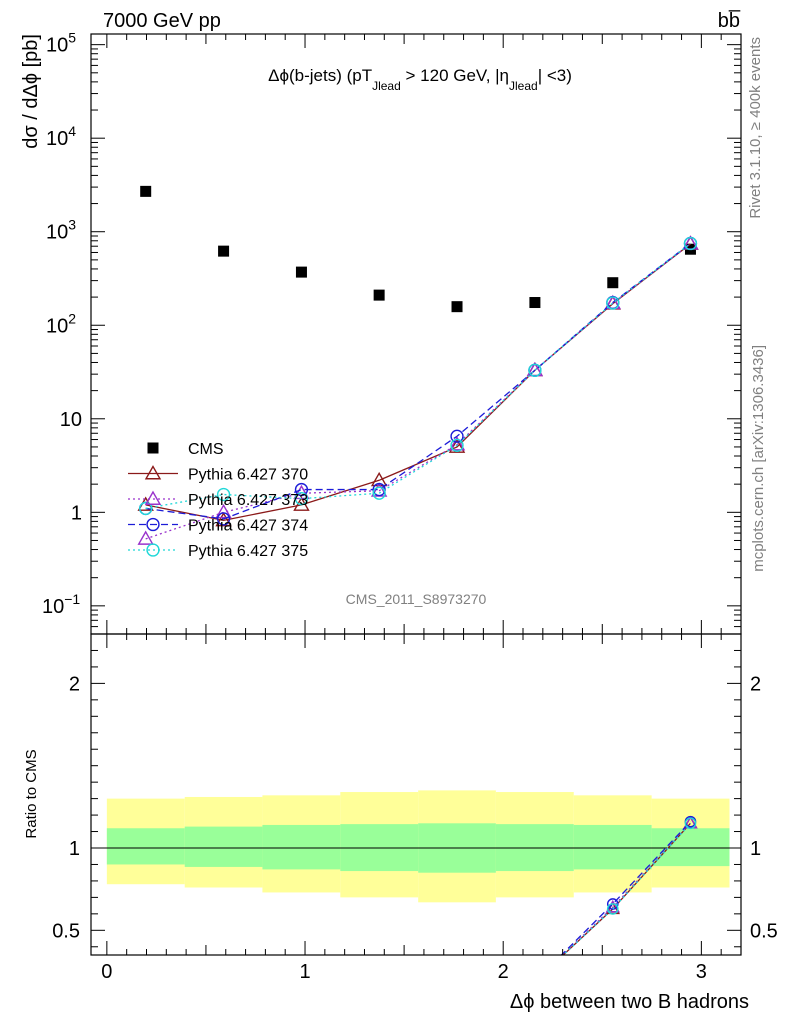 The width and height of the screenshot is (786, 1024). I want to click on header-left: 7000 GeV pp, so click(162, 21).